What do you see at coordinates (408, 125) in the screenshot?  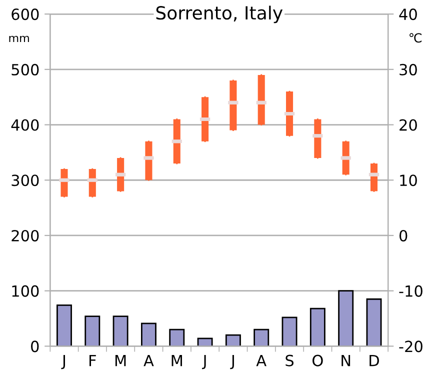 I see `y2-tick-label: 20` at bounding box center [408, 125].